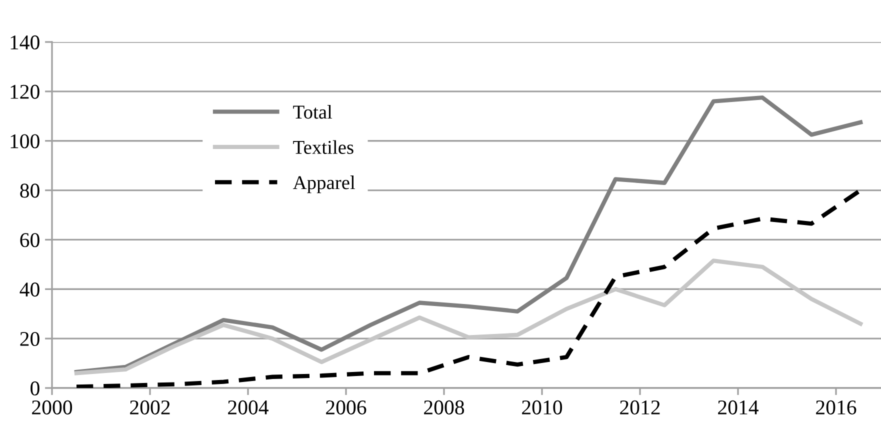  Describe the element at coordinates (248, 407) in the screenshot. I see `x-tick-label: 2004` at that location.